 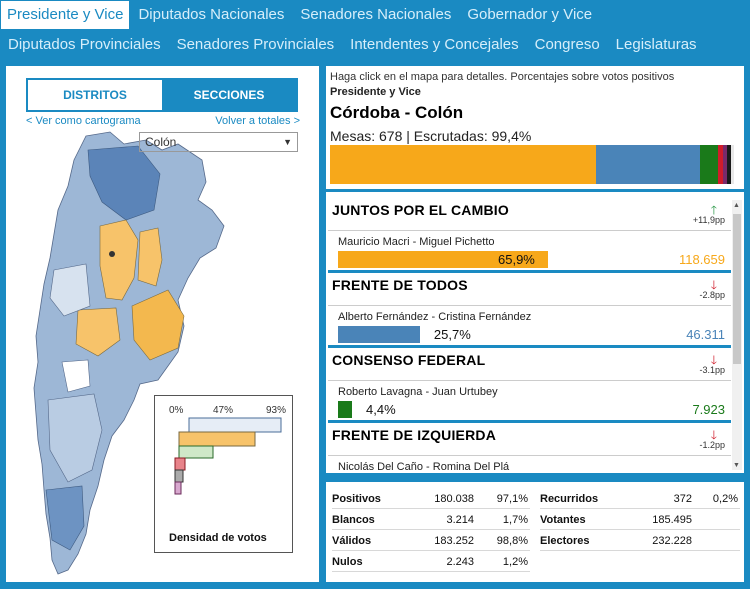 What do you see at coordinates (460, 562) in the screenshot?
I see `totals-value: 2.243` at bounding box center [460, 562].